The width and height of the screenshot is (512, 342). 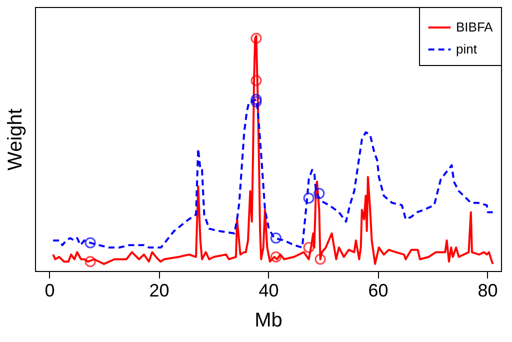 What do you see at coordinates (467, 49) in the screenshot?
I see `legend-label: pint` at bounding box center [467, 49].